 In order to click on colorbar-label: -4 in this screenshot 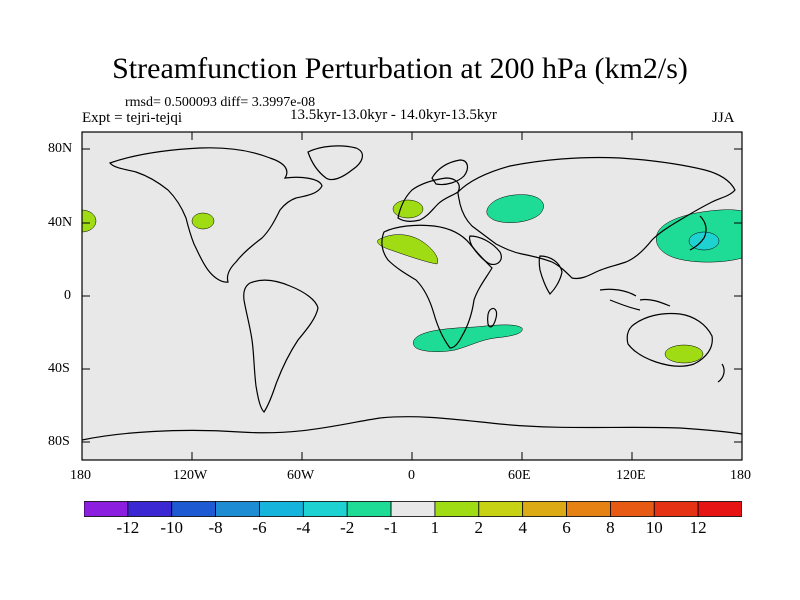, I will do `click(303, 527)`.